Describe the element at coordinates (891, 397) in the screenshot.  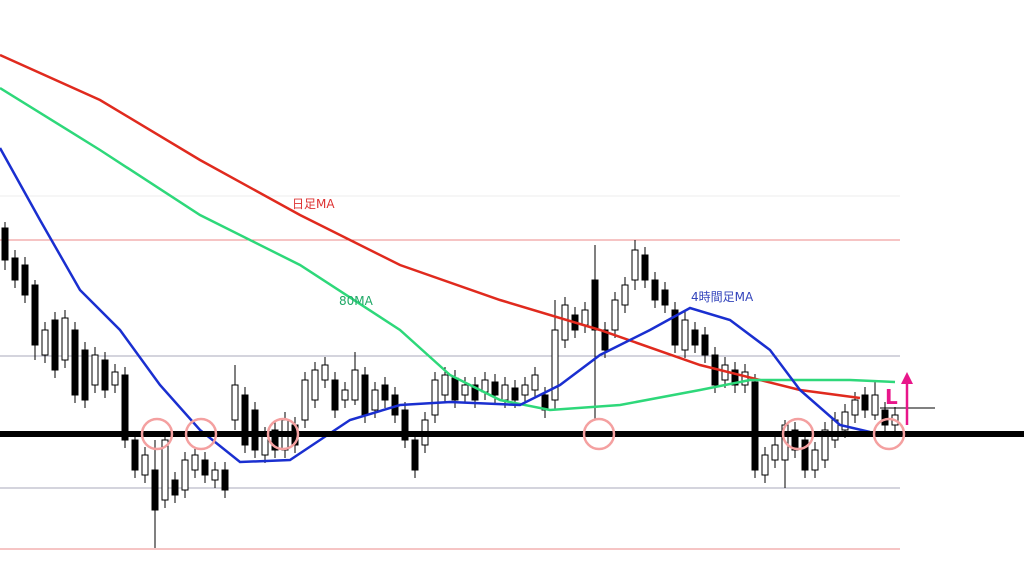
I see `entry-label: L` at that location.